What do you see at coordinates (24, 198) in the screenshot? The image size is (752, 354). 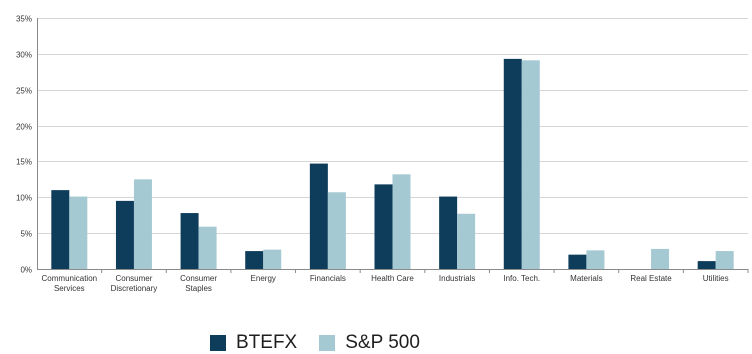 I see `y-tick-label: 10%` at bounding box center [24, 198].